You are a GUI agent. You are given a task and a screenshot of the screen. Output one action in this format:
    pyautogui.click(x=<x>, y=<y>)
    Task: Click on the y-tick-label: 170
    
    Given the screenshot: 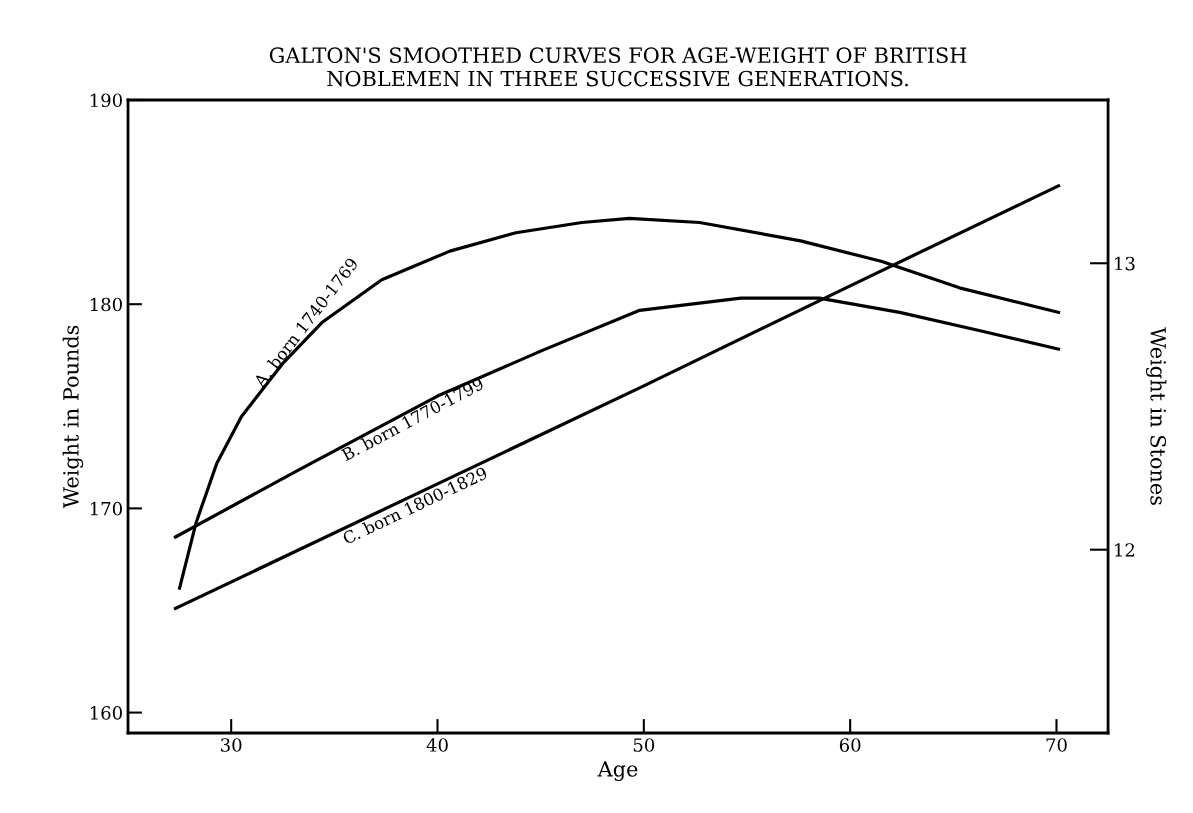 What is the action you would take?
    pyautogui.click(x=106, y=508)
    